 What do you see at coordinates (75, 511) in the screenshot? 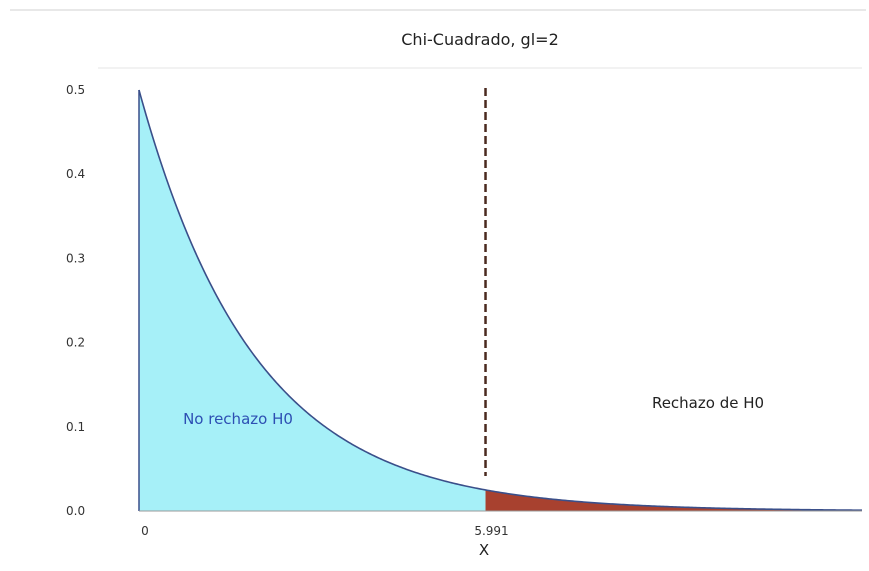
I see `y-tick-label: 0.0` at bounding box center [75, 511].